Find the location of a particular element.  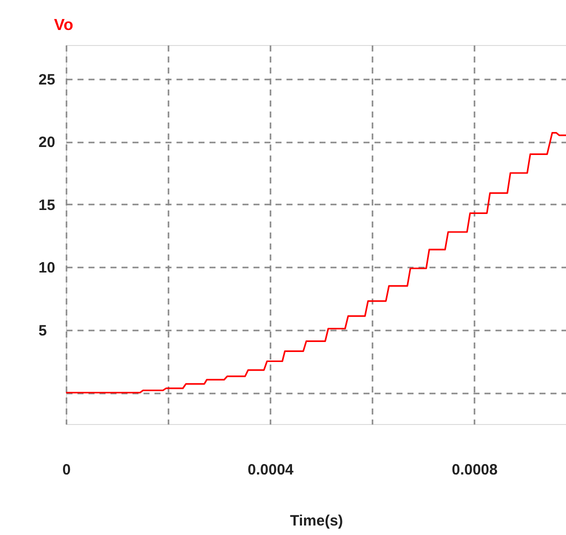

x-axis-title: Time(s) is located at coordinates (317, 521).